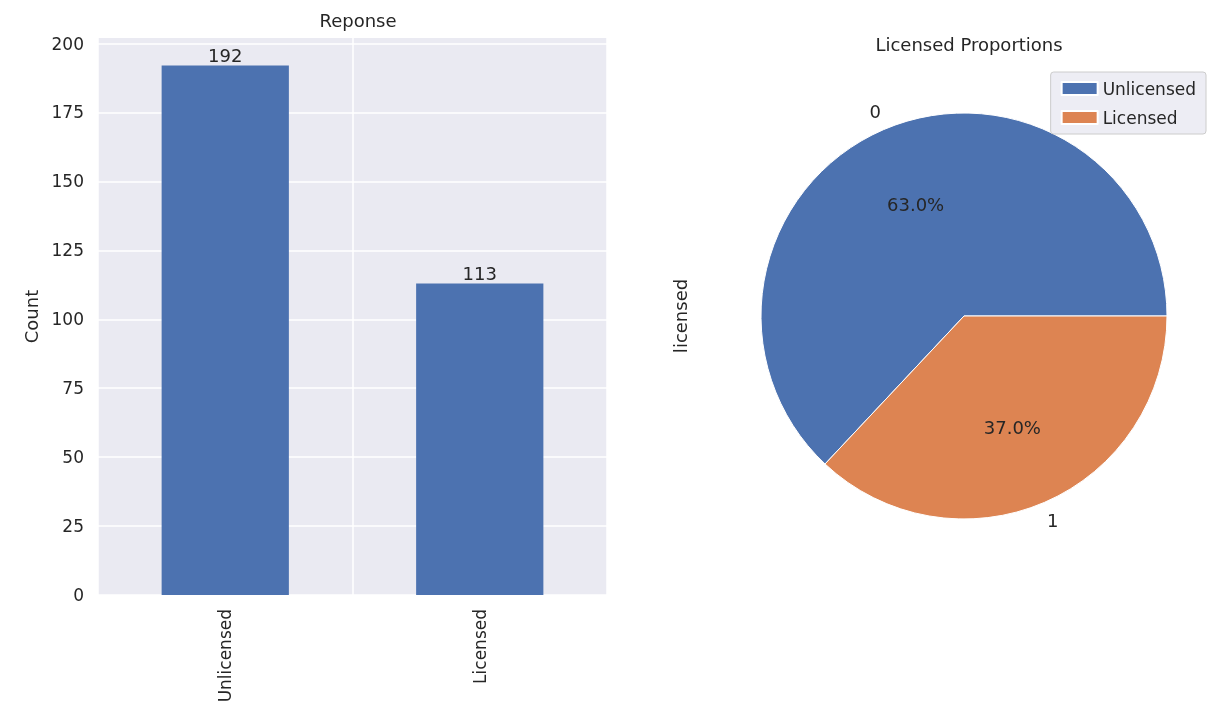 Image resolution: width=1208 pixels, height=727 pixels. I want to click on data-label: 63.0%, so click(916, 204).